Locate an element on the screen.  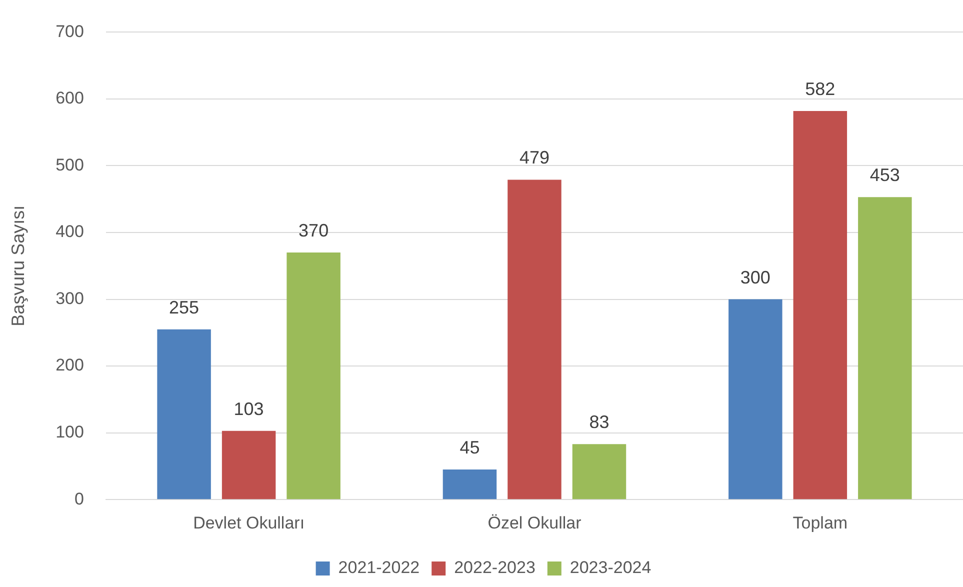
data-label: 300 is located at coordinates (755, 277).